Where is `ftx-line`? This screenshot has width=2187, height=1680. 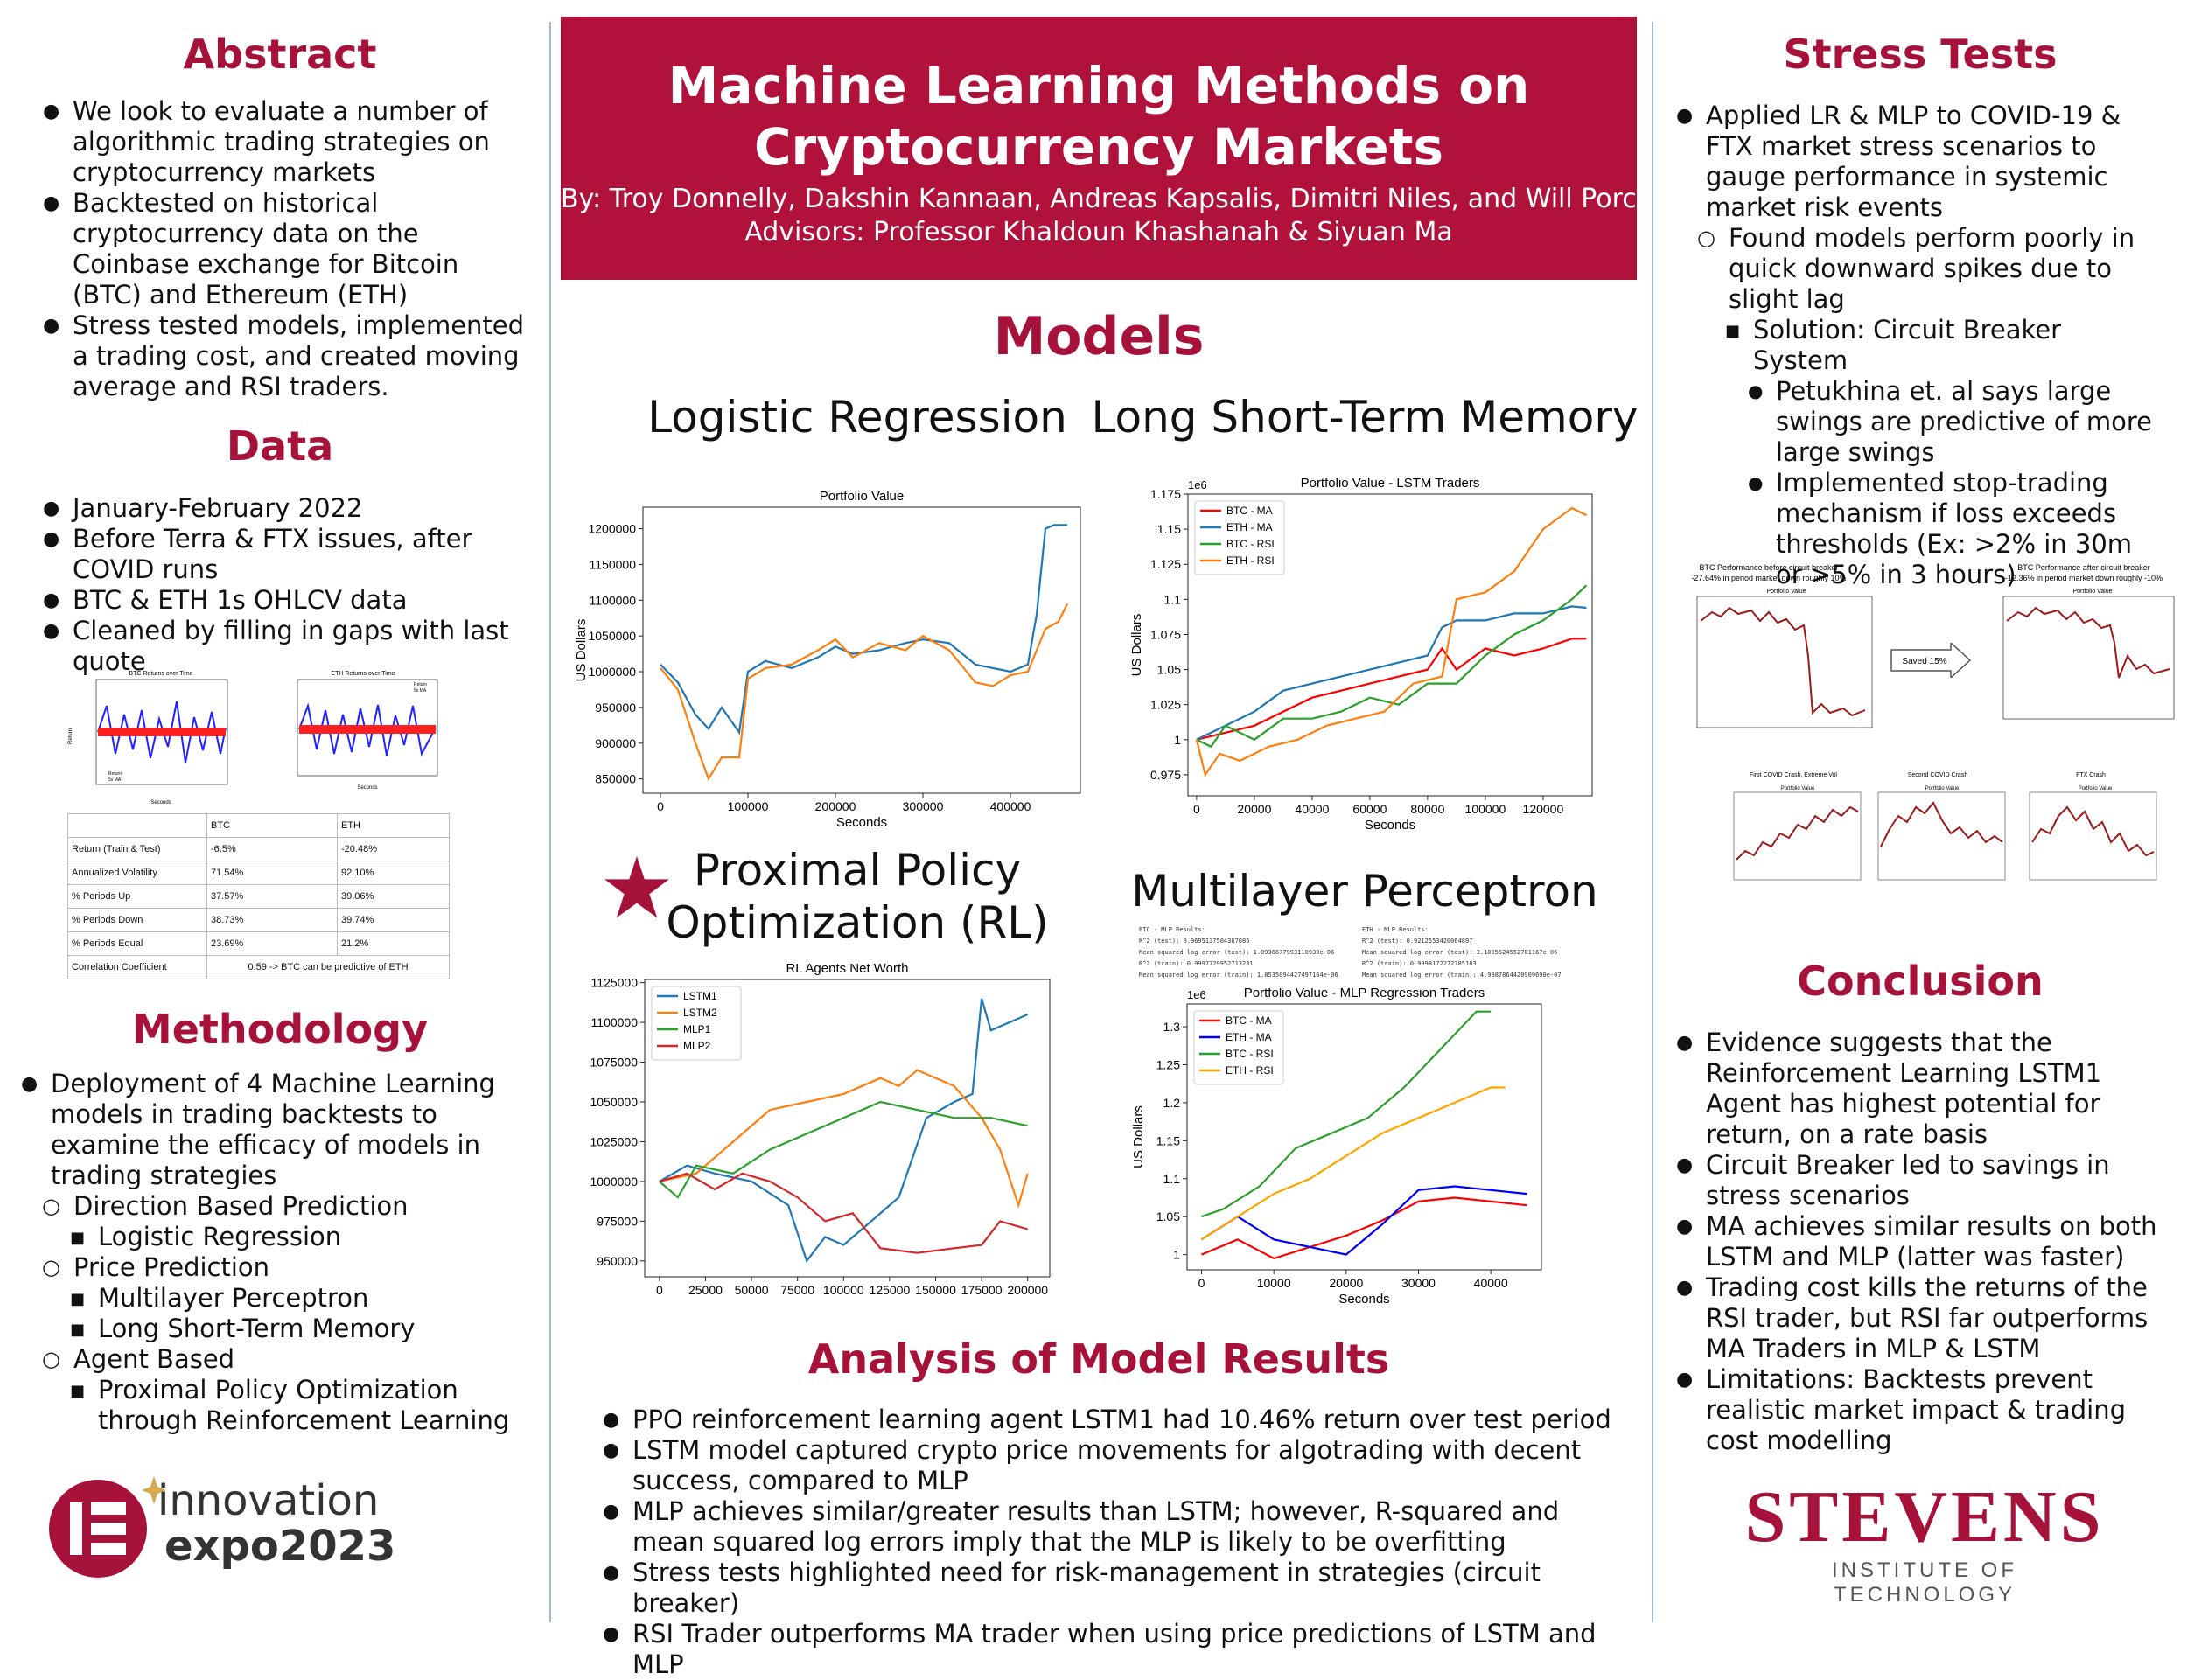 ftx-line is located at coordinates (2093, 831).